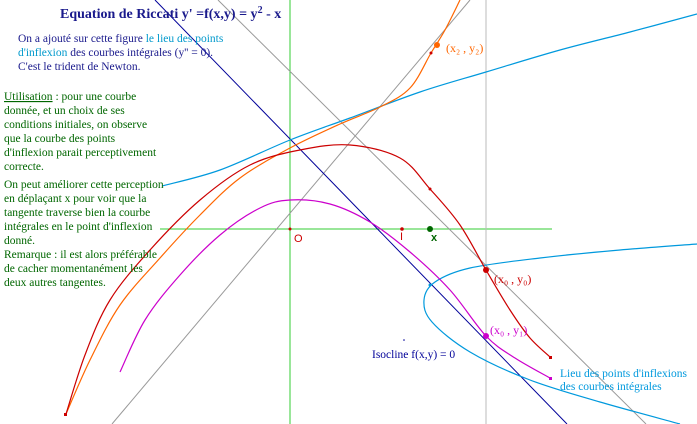  Describe the element at coordinates (77, 213) in the screenshot. I see `improve-line-3: tangente traverse bien la courbe` at that location.